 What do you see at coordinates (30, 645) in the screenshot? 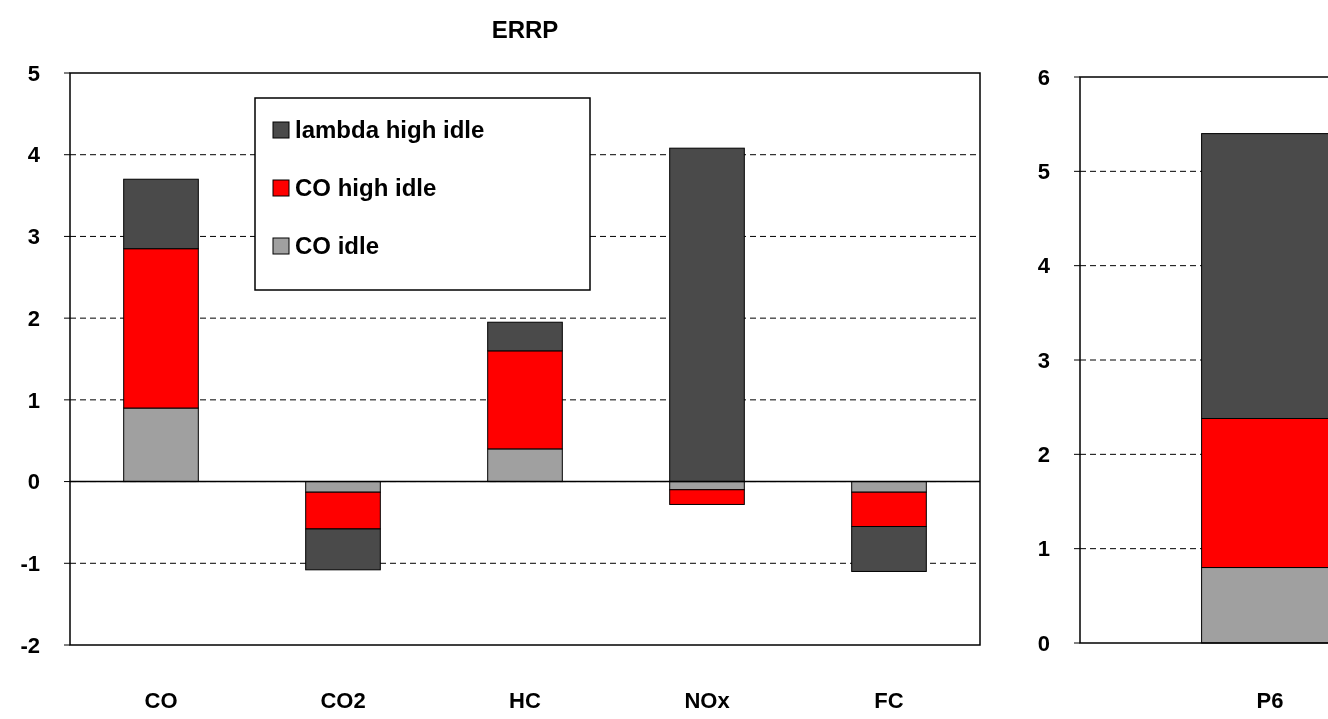
I see `y-tick-label: -2` at bounding box center [30, 645].